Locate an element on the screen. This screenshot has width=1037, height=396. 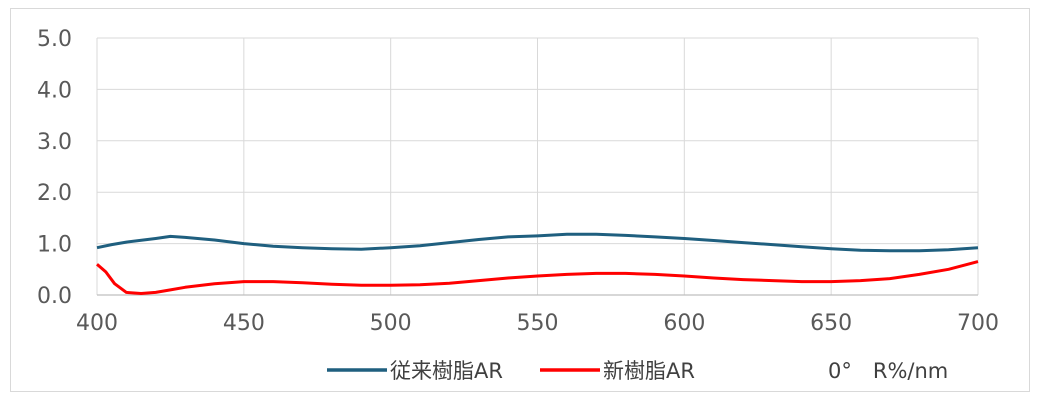
legend-label-new: 新樹脂AR is located at coordinates (649, 371).